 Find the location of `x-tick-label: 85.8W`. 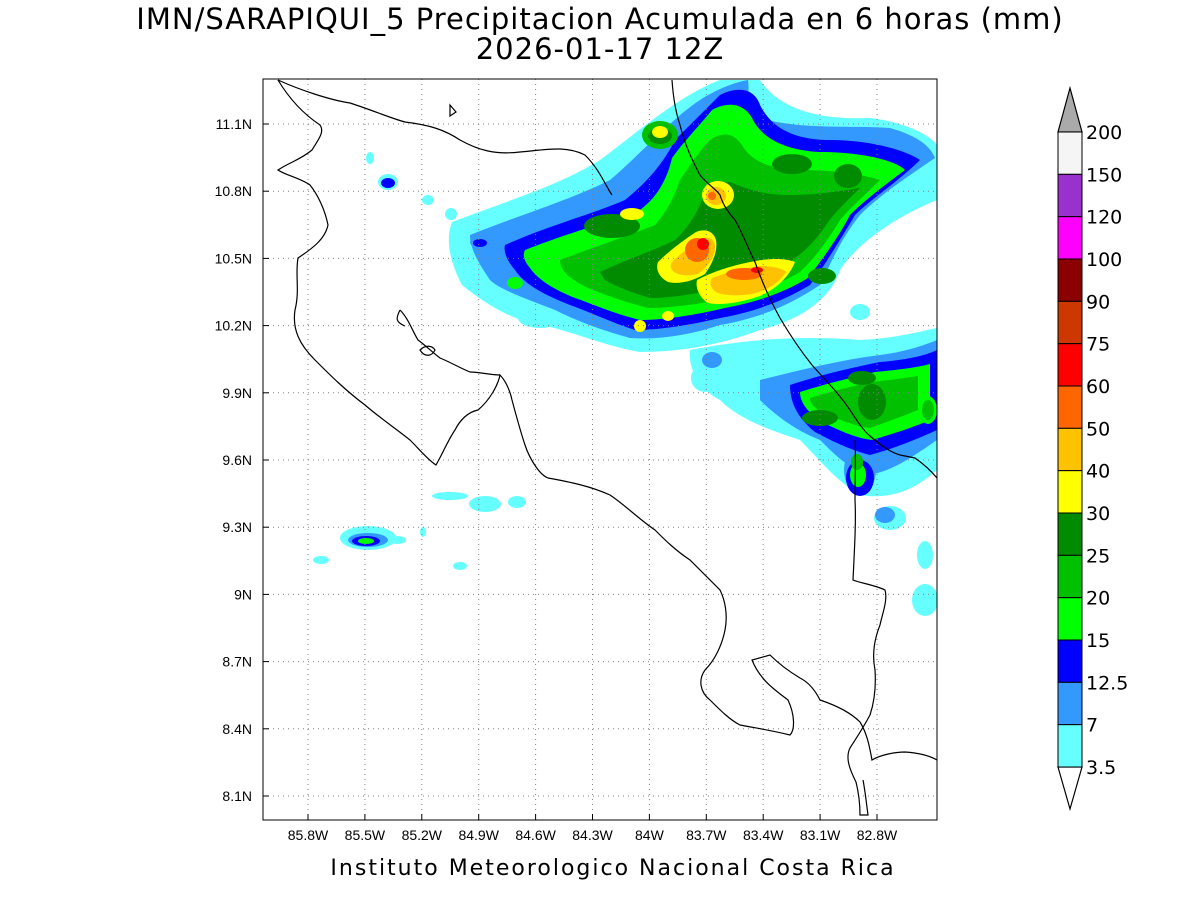

x-tick-label: 85.8W is located at coordinates (308, 835).